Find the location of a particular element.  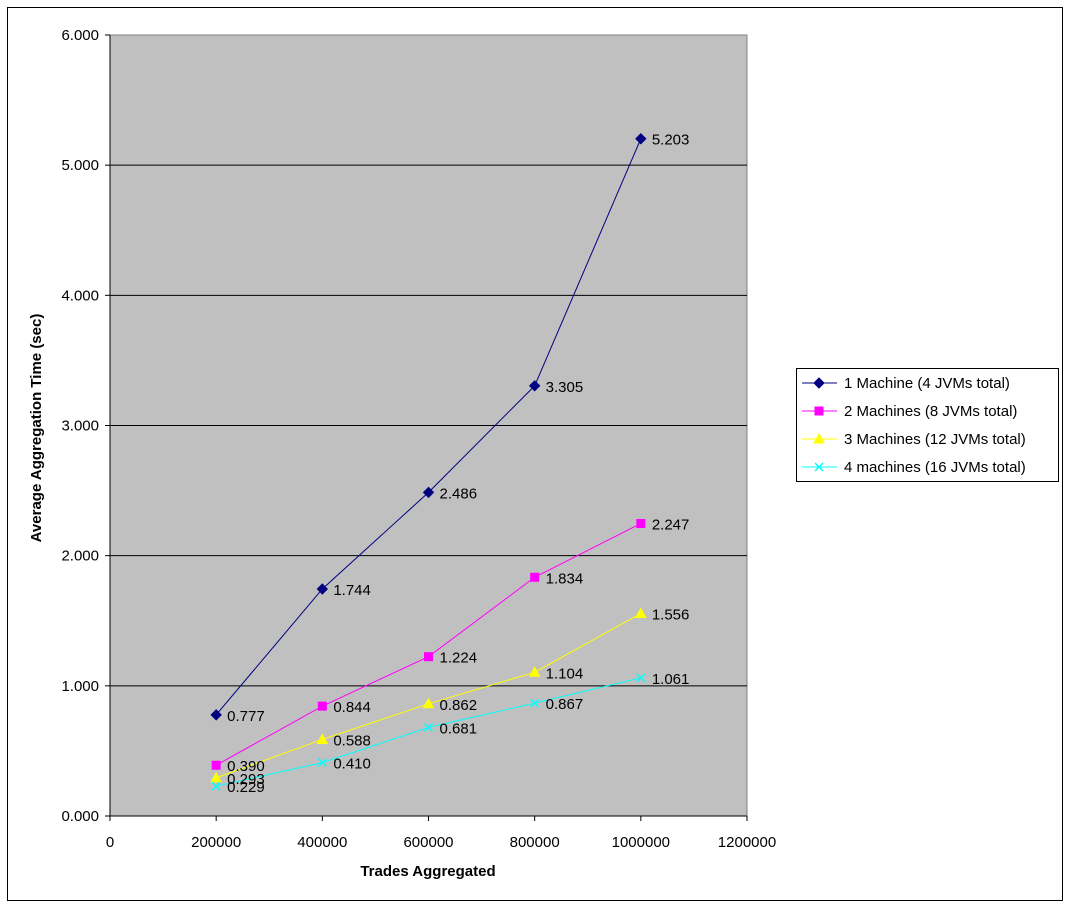

data-label: 1.224 is located at coordinates (459, 658).